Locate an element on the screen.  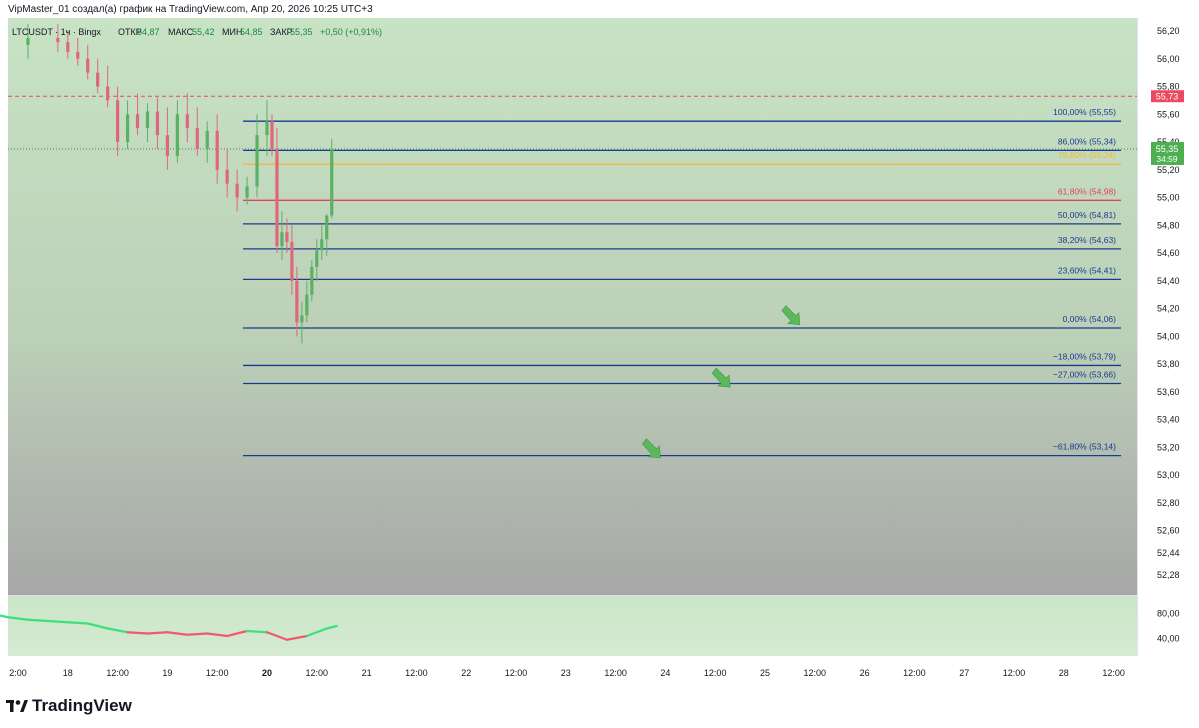
price-tick-label: 52,80 is located at coordinates (1168, 503).